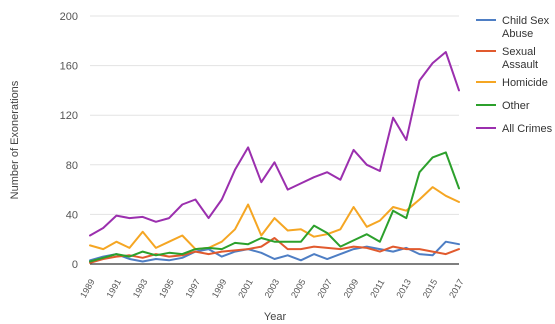  I want to click on legend-label: Homicide, so click(525, 83).